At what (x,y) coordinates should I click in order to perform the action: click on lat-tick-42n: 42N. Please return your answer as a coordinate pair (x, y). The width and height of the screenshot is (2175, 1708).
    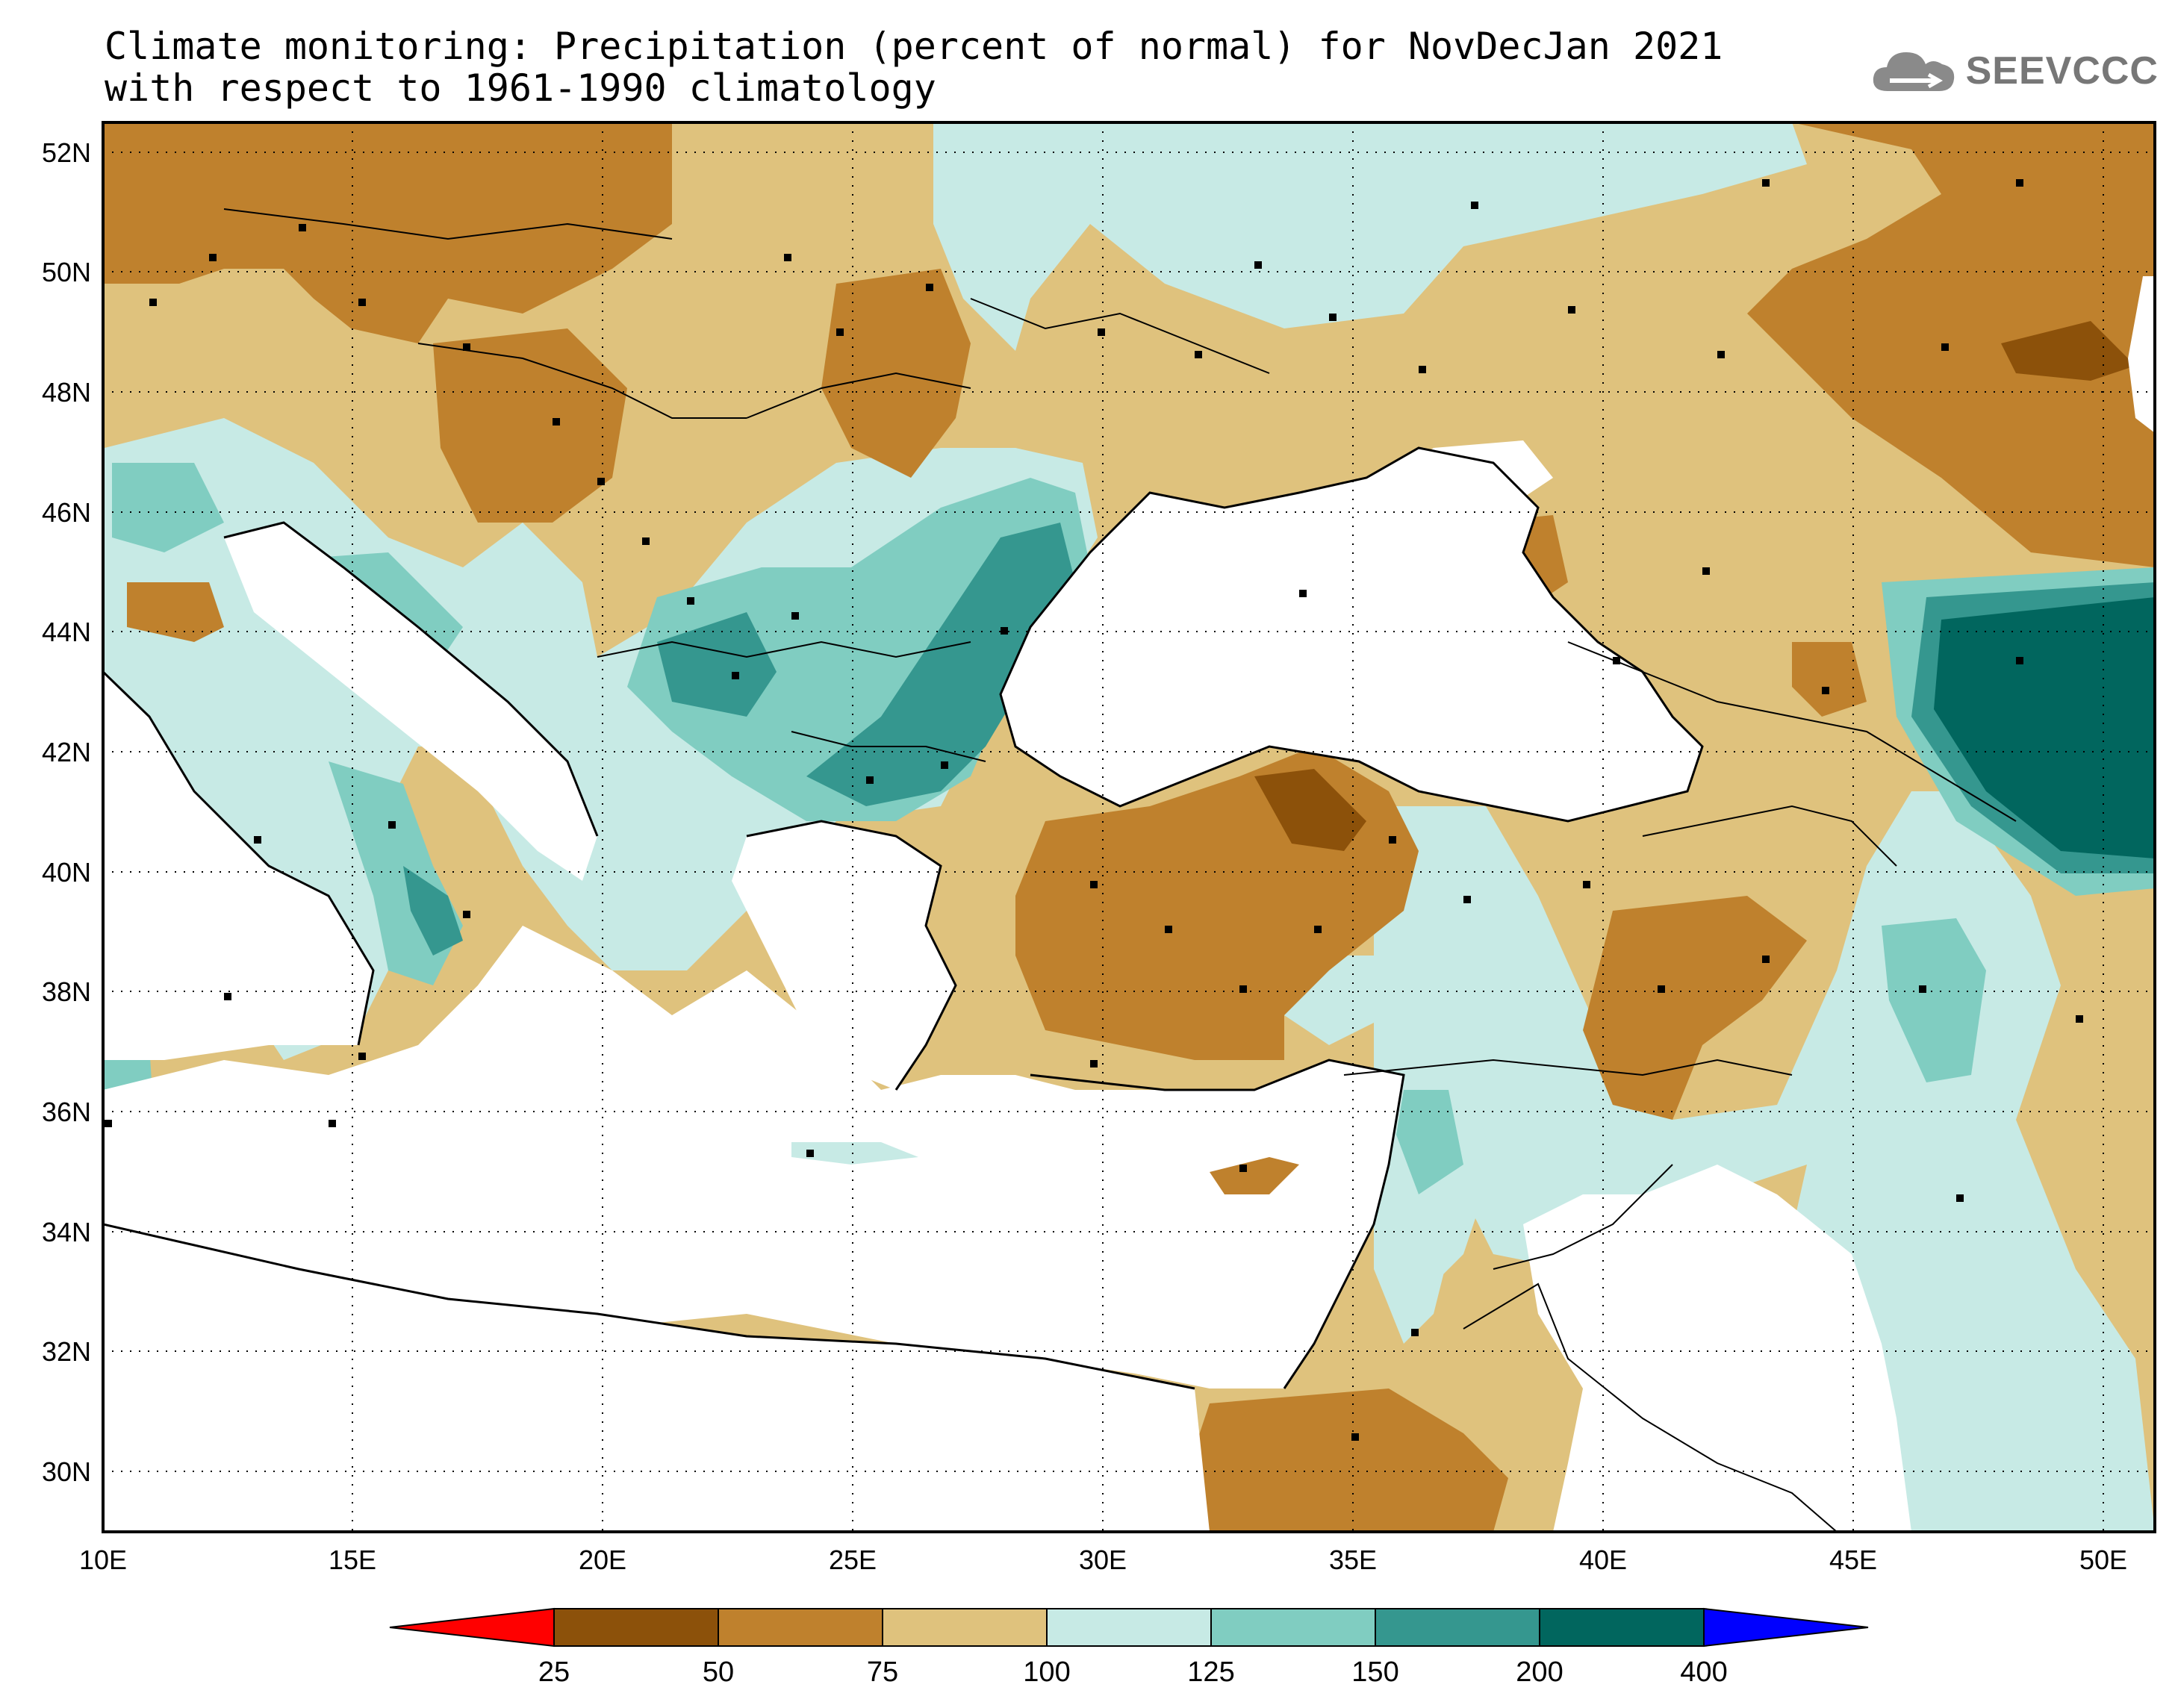
    Looking at the image, I should click on (66, 752).